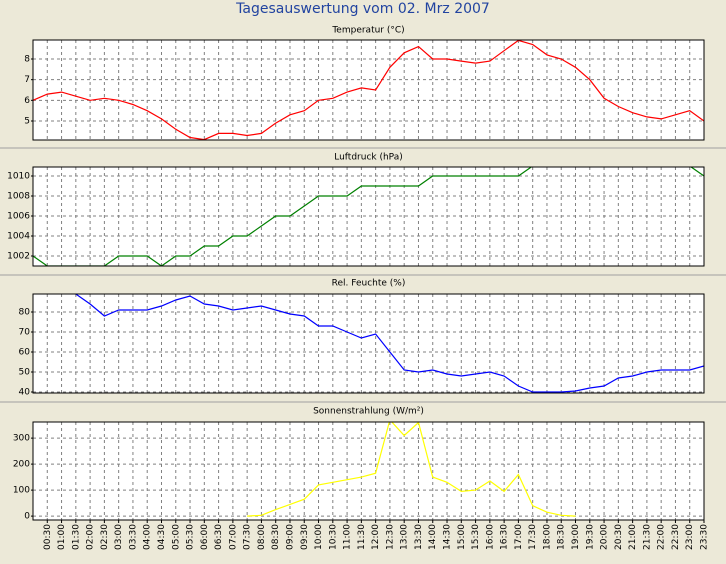 This screenshot has height=564, width=726. Describe the element at coordinates (405, 537) in the screenshot. I see `x-tick-label: 13:00` at that location.